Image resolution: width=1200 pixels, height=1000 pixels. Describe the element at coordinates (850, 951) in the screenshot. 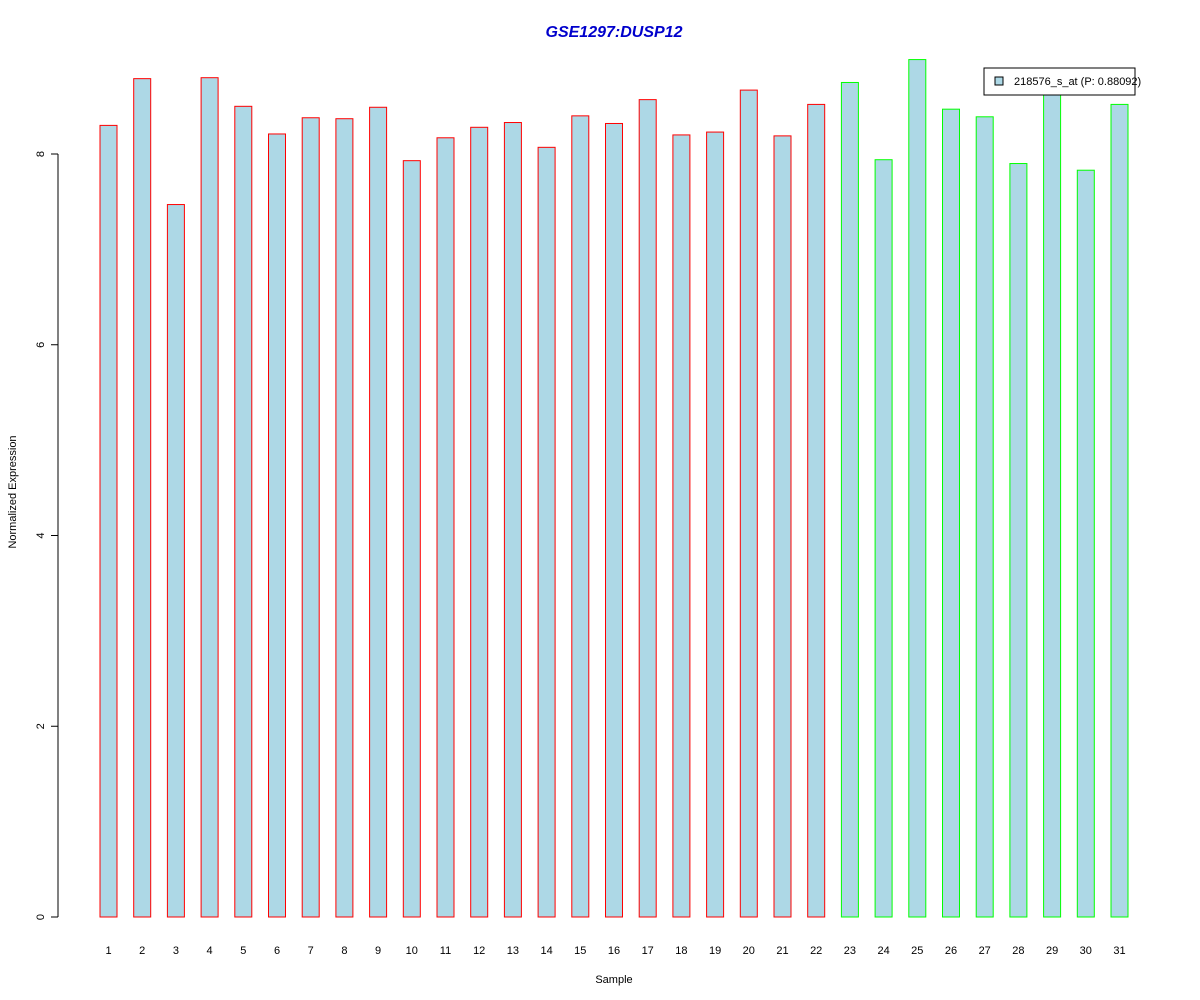

I see `x-tick-label: 23` at that location.